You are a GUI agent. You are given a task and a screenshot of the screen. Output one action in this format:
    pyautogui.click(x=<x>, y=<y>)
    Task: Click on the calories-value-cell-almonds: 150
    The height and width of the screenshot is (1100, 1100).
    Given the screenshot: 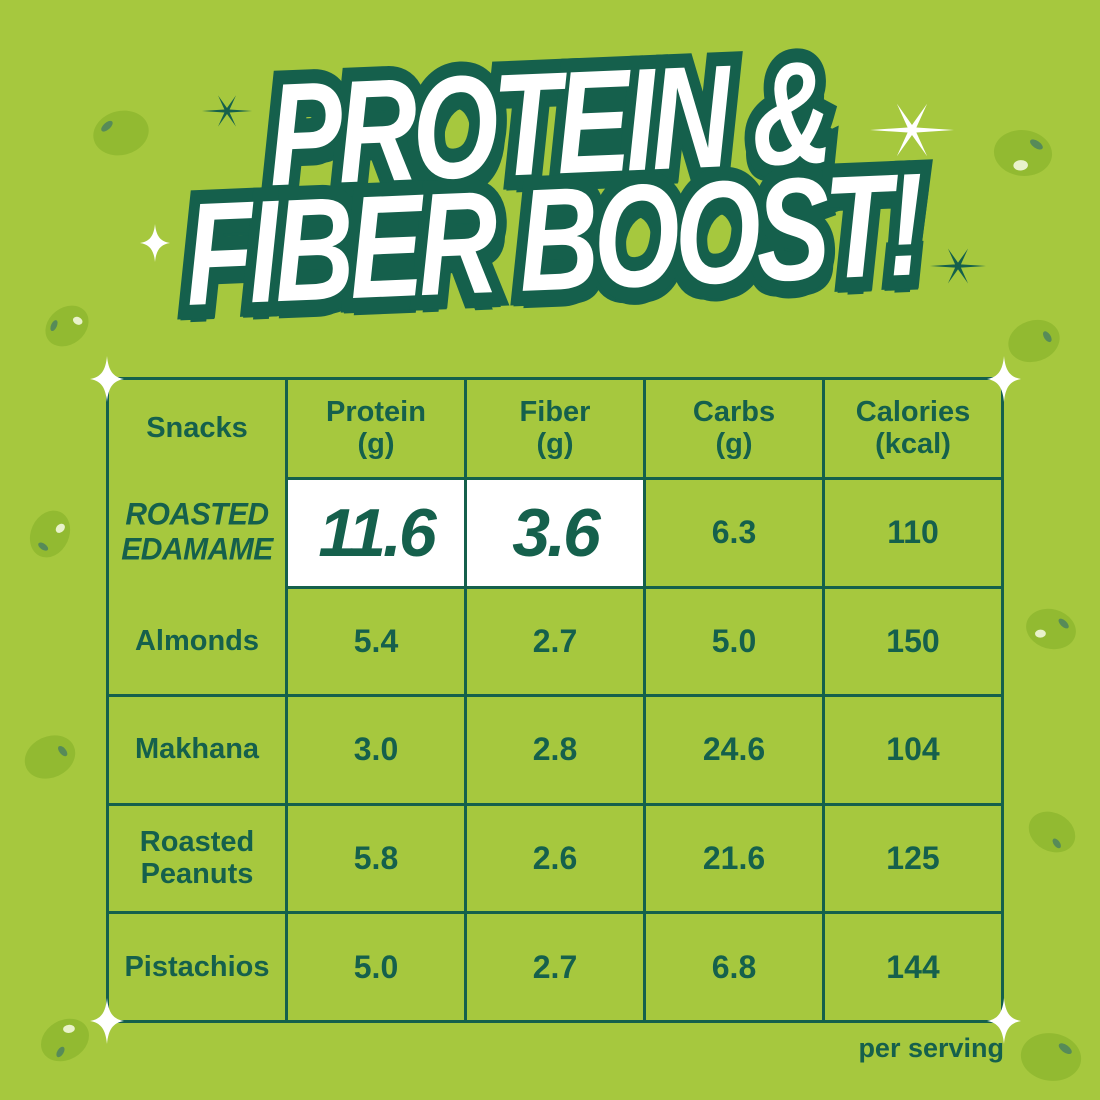 What is the action you would take?
    pyautogui.click(x=913, y=641)
    